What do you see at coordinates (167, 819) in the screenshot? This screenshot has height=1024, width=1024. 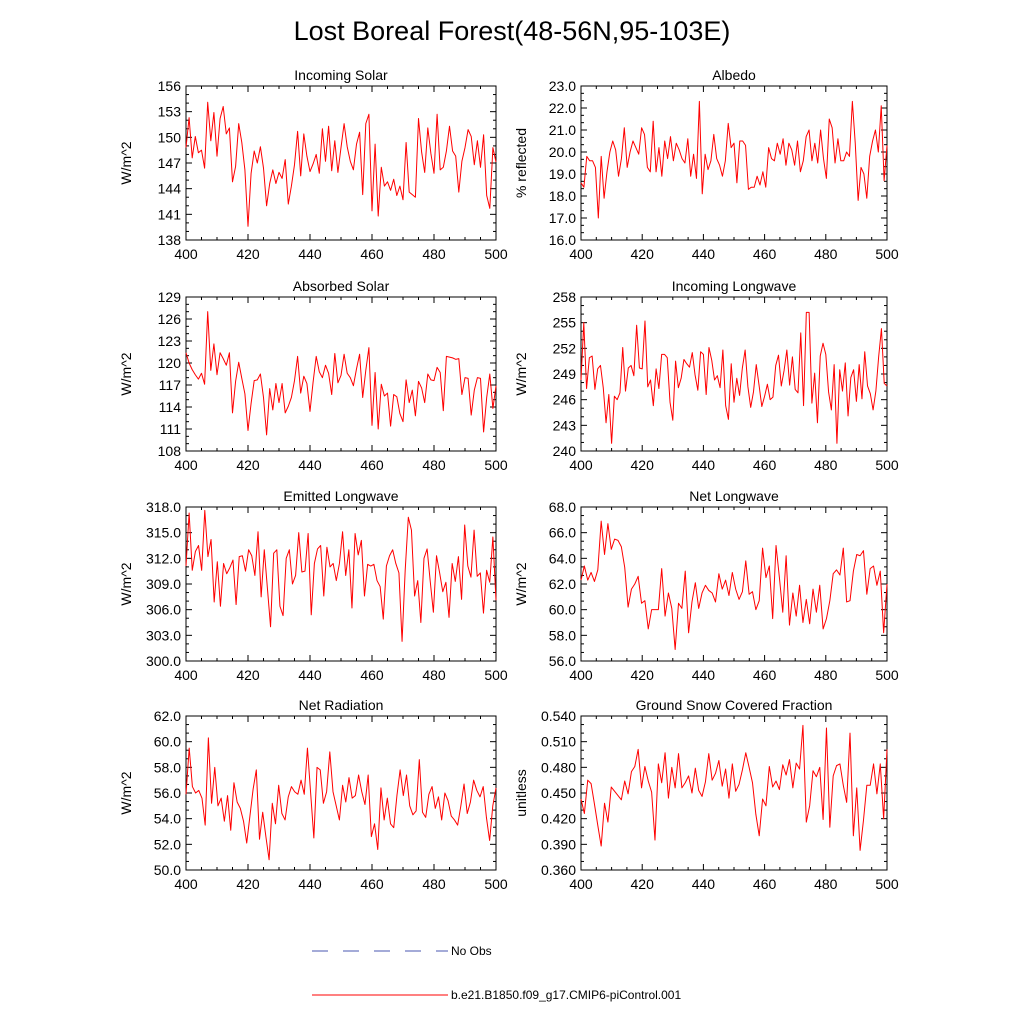 I see `y-tick-label: 54.0` at bounding box center [167, 819].